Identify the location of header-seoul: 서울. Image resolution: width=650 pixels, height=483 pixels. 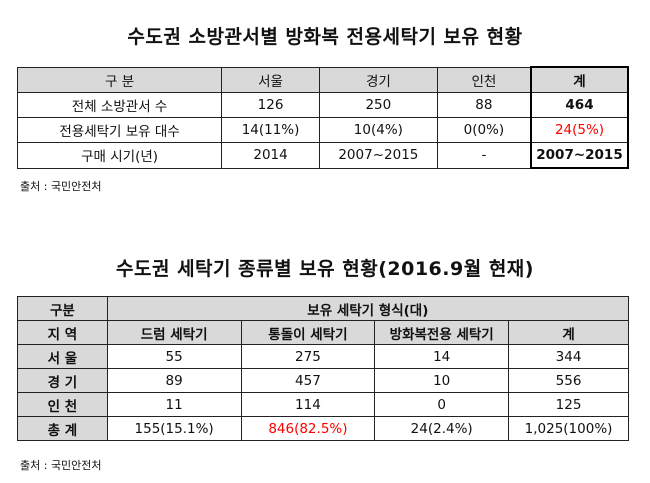
(270, 79).